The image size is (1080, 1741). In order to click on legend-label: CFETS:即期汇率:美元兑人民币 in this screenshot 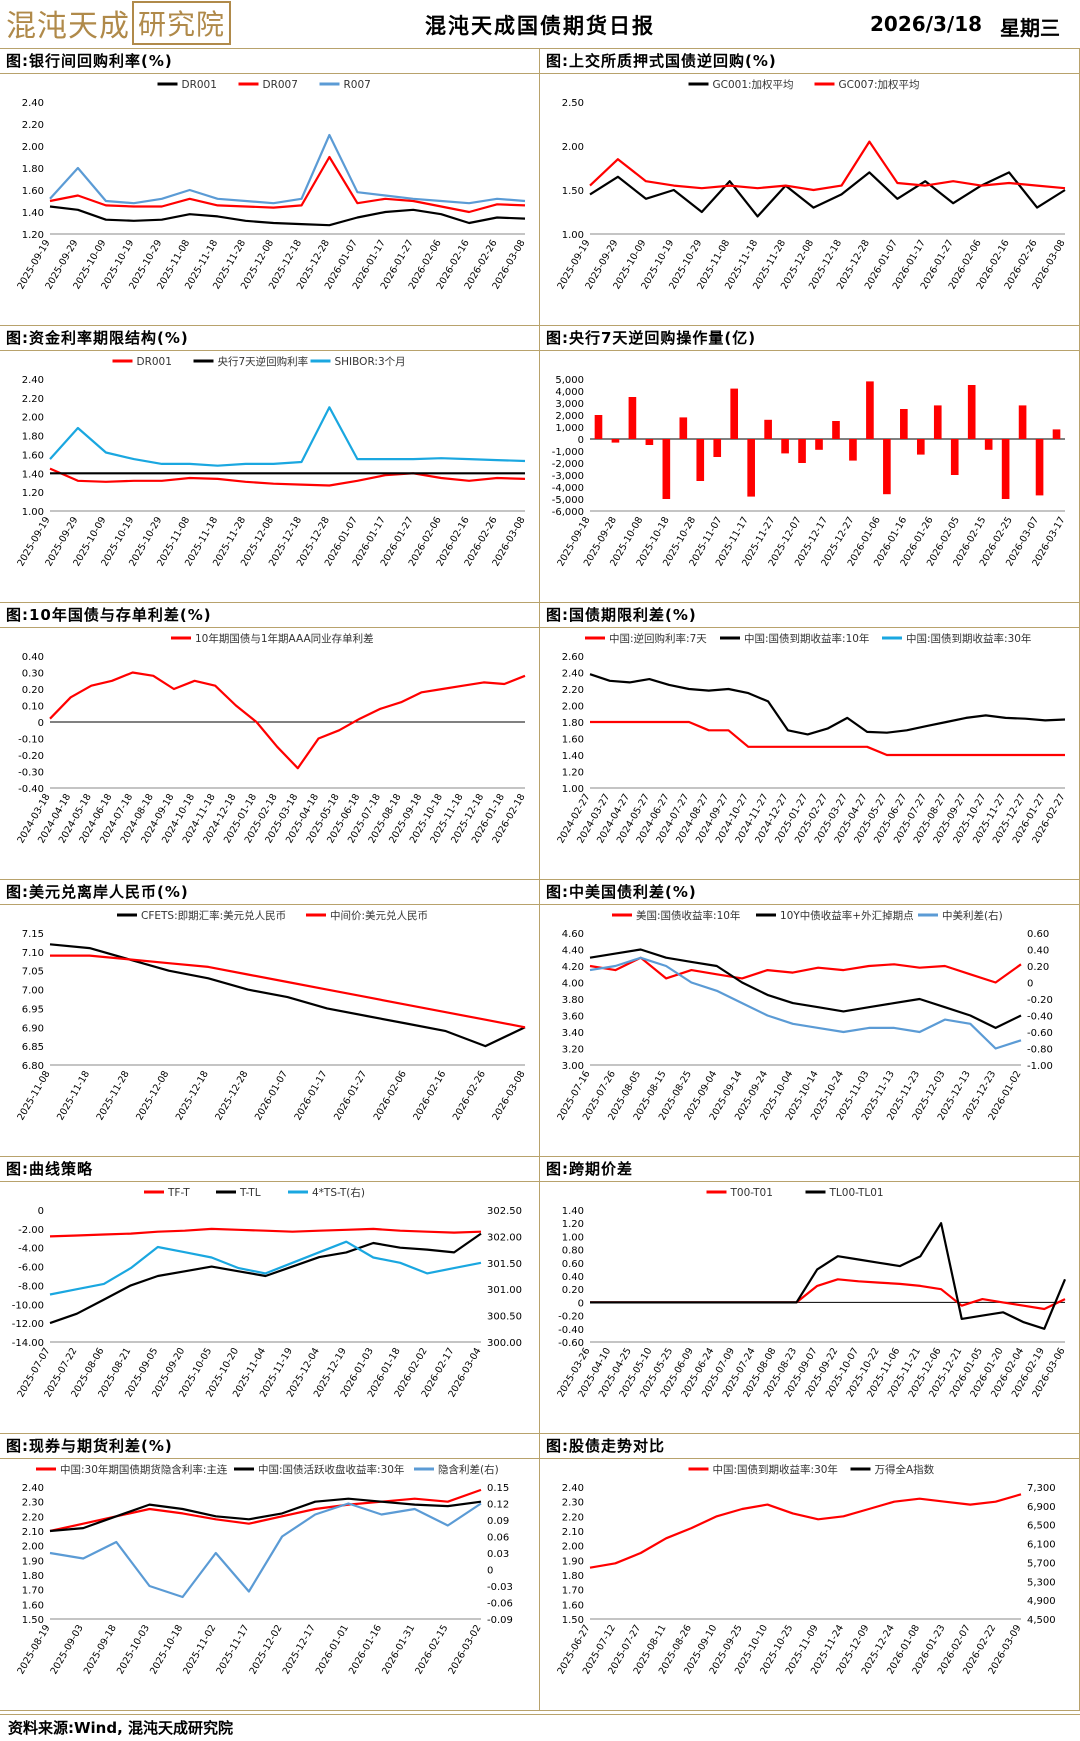, I will do `click(213, 915)`.